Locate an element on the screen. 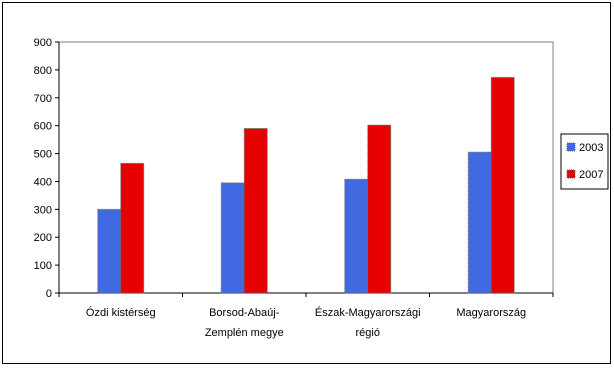 The image size is (614, 368). y-tick-label: 300 is located at coordinates (43, 210).